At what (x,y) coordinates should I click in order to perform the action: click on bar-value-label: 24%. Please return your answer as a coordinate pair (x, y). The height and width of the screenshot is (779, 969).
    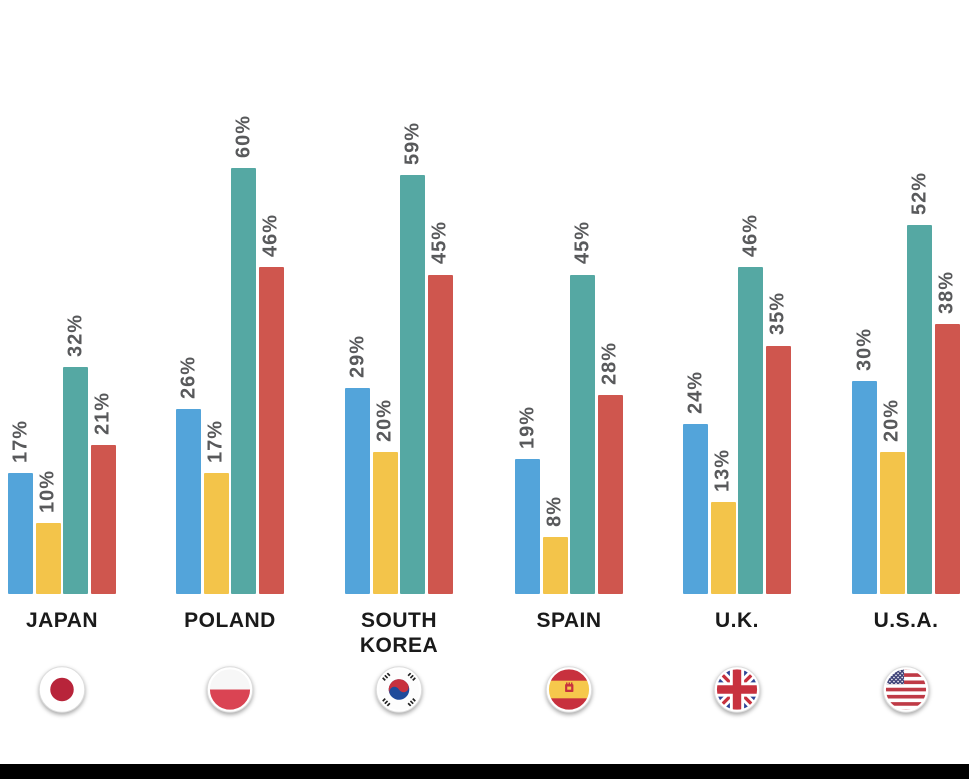
    Looking at the image, I should click on (695, 392).